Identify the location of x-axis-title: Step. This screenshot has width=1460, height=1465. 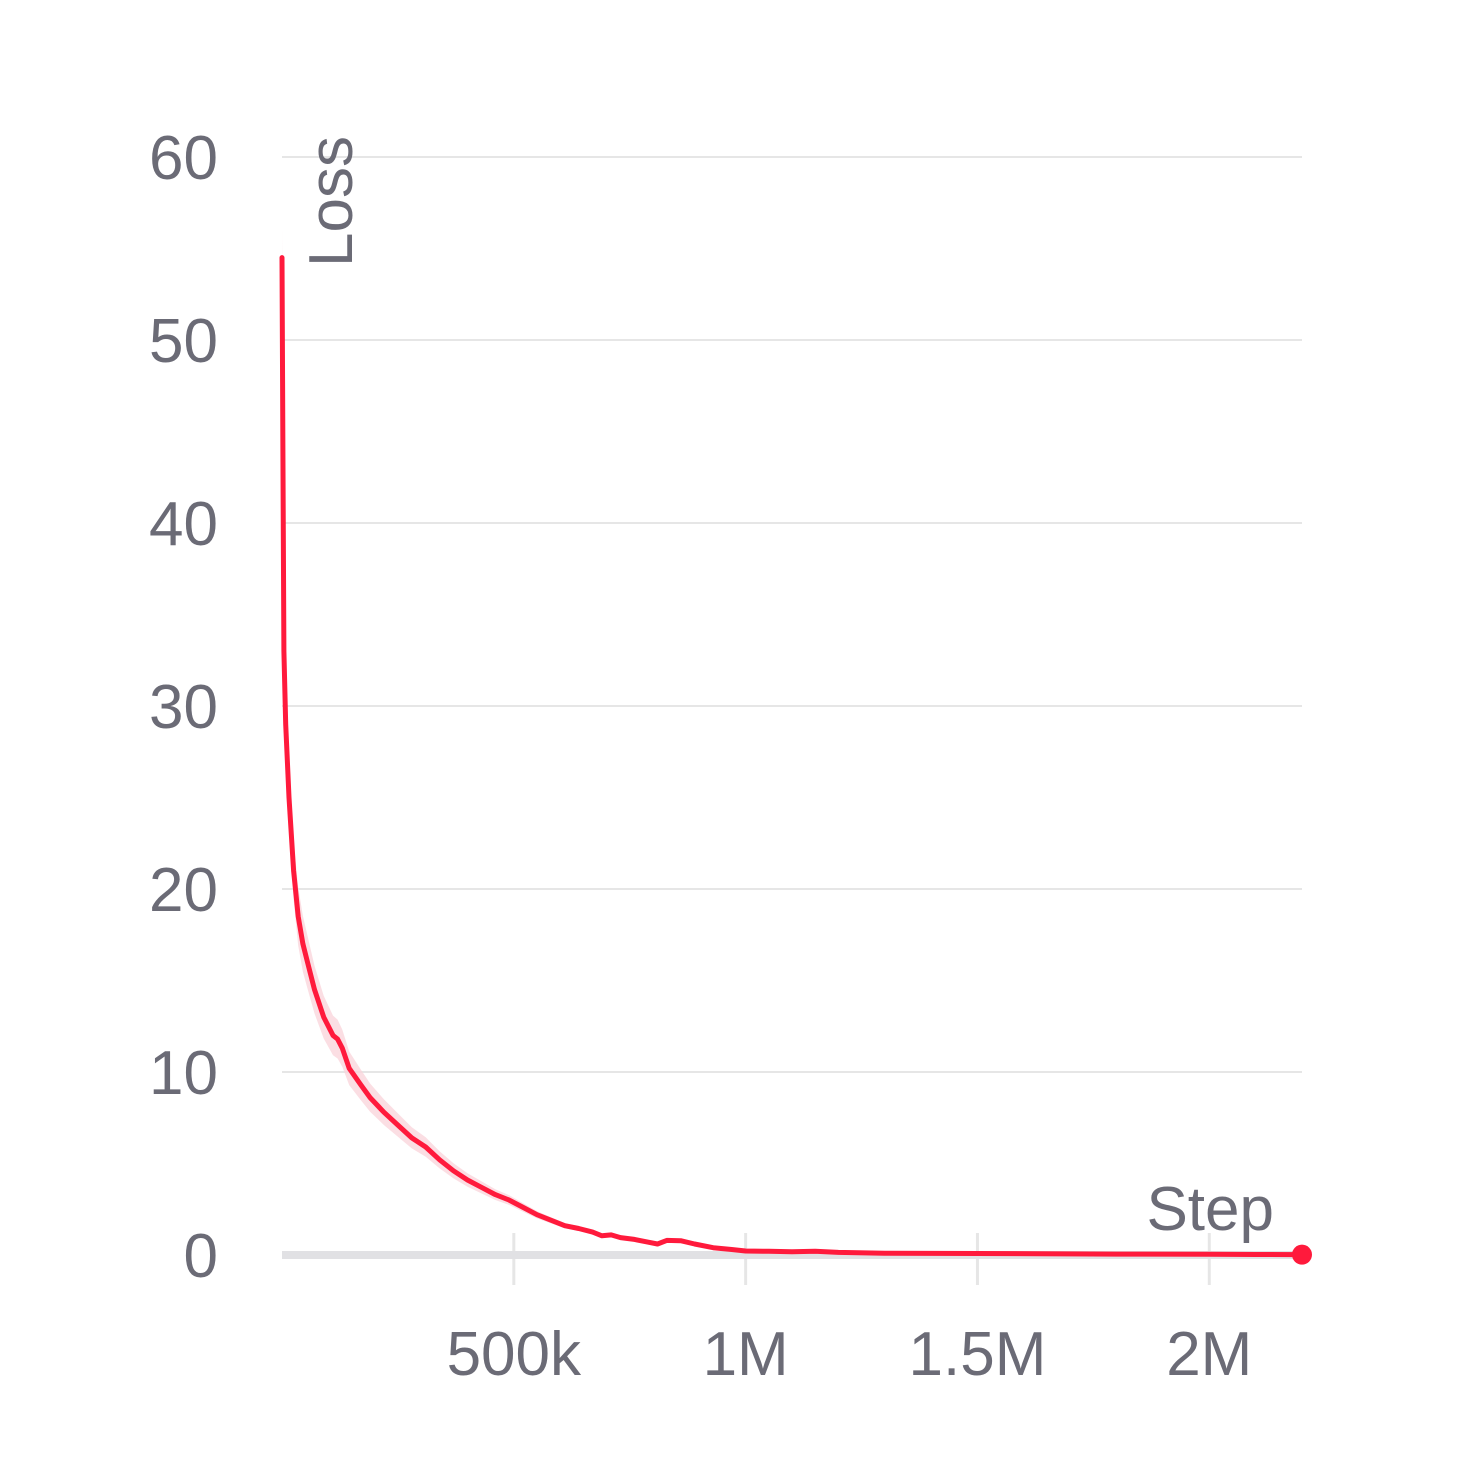
(1210, 1209).